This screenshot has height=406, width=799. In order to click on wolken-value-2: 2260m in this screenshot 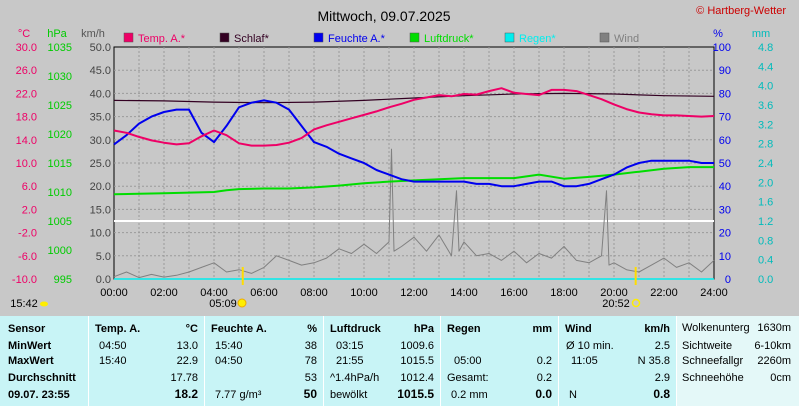, I will do `click(774, 361)`.